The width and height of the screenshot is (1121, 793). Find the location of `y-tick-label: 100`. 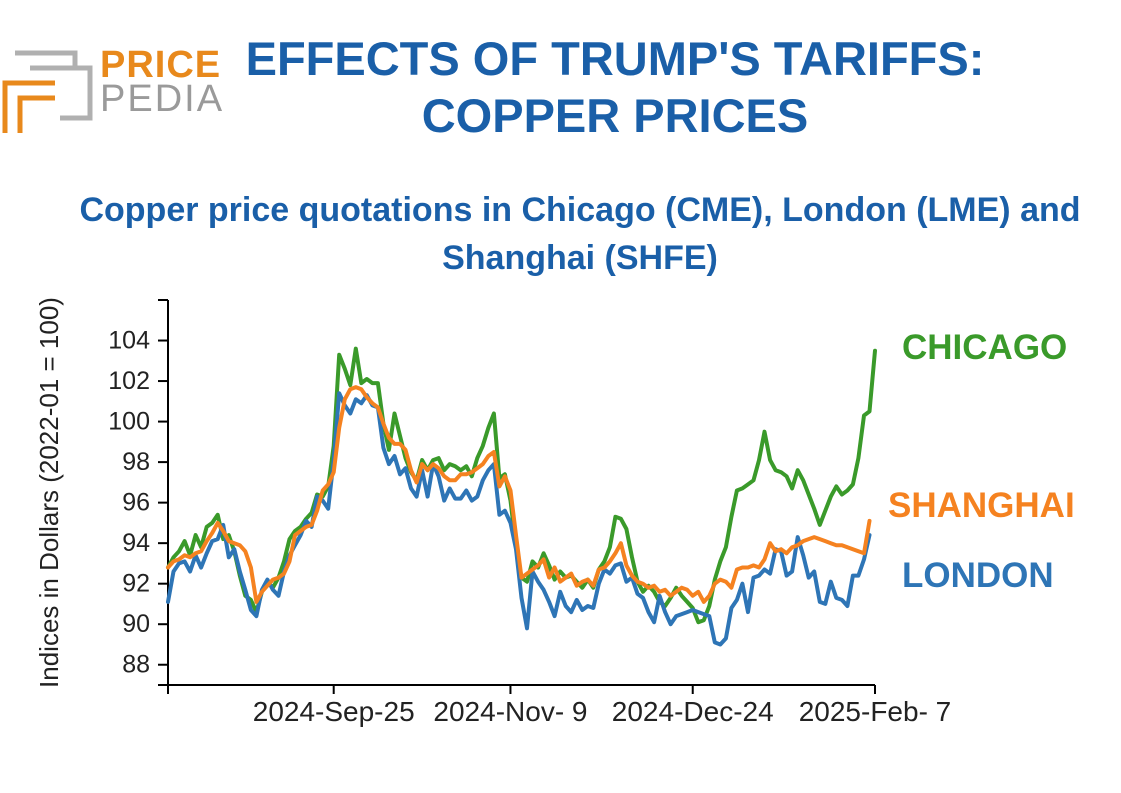

y-tick-label: 100 is located at coordinates (129, 422).